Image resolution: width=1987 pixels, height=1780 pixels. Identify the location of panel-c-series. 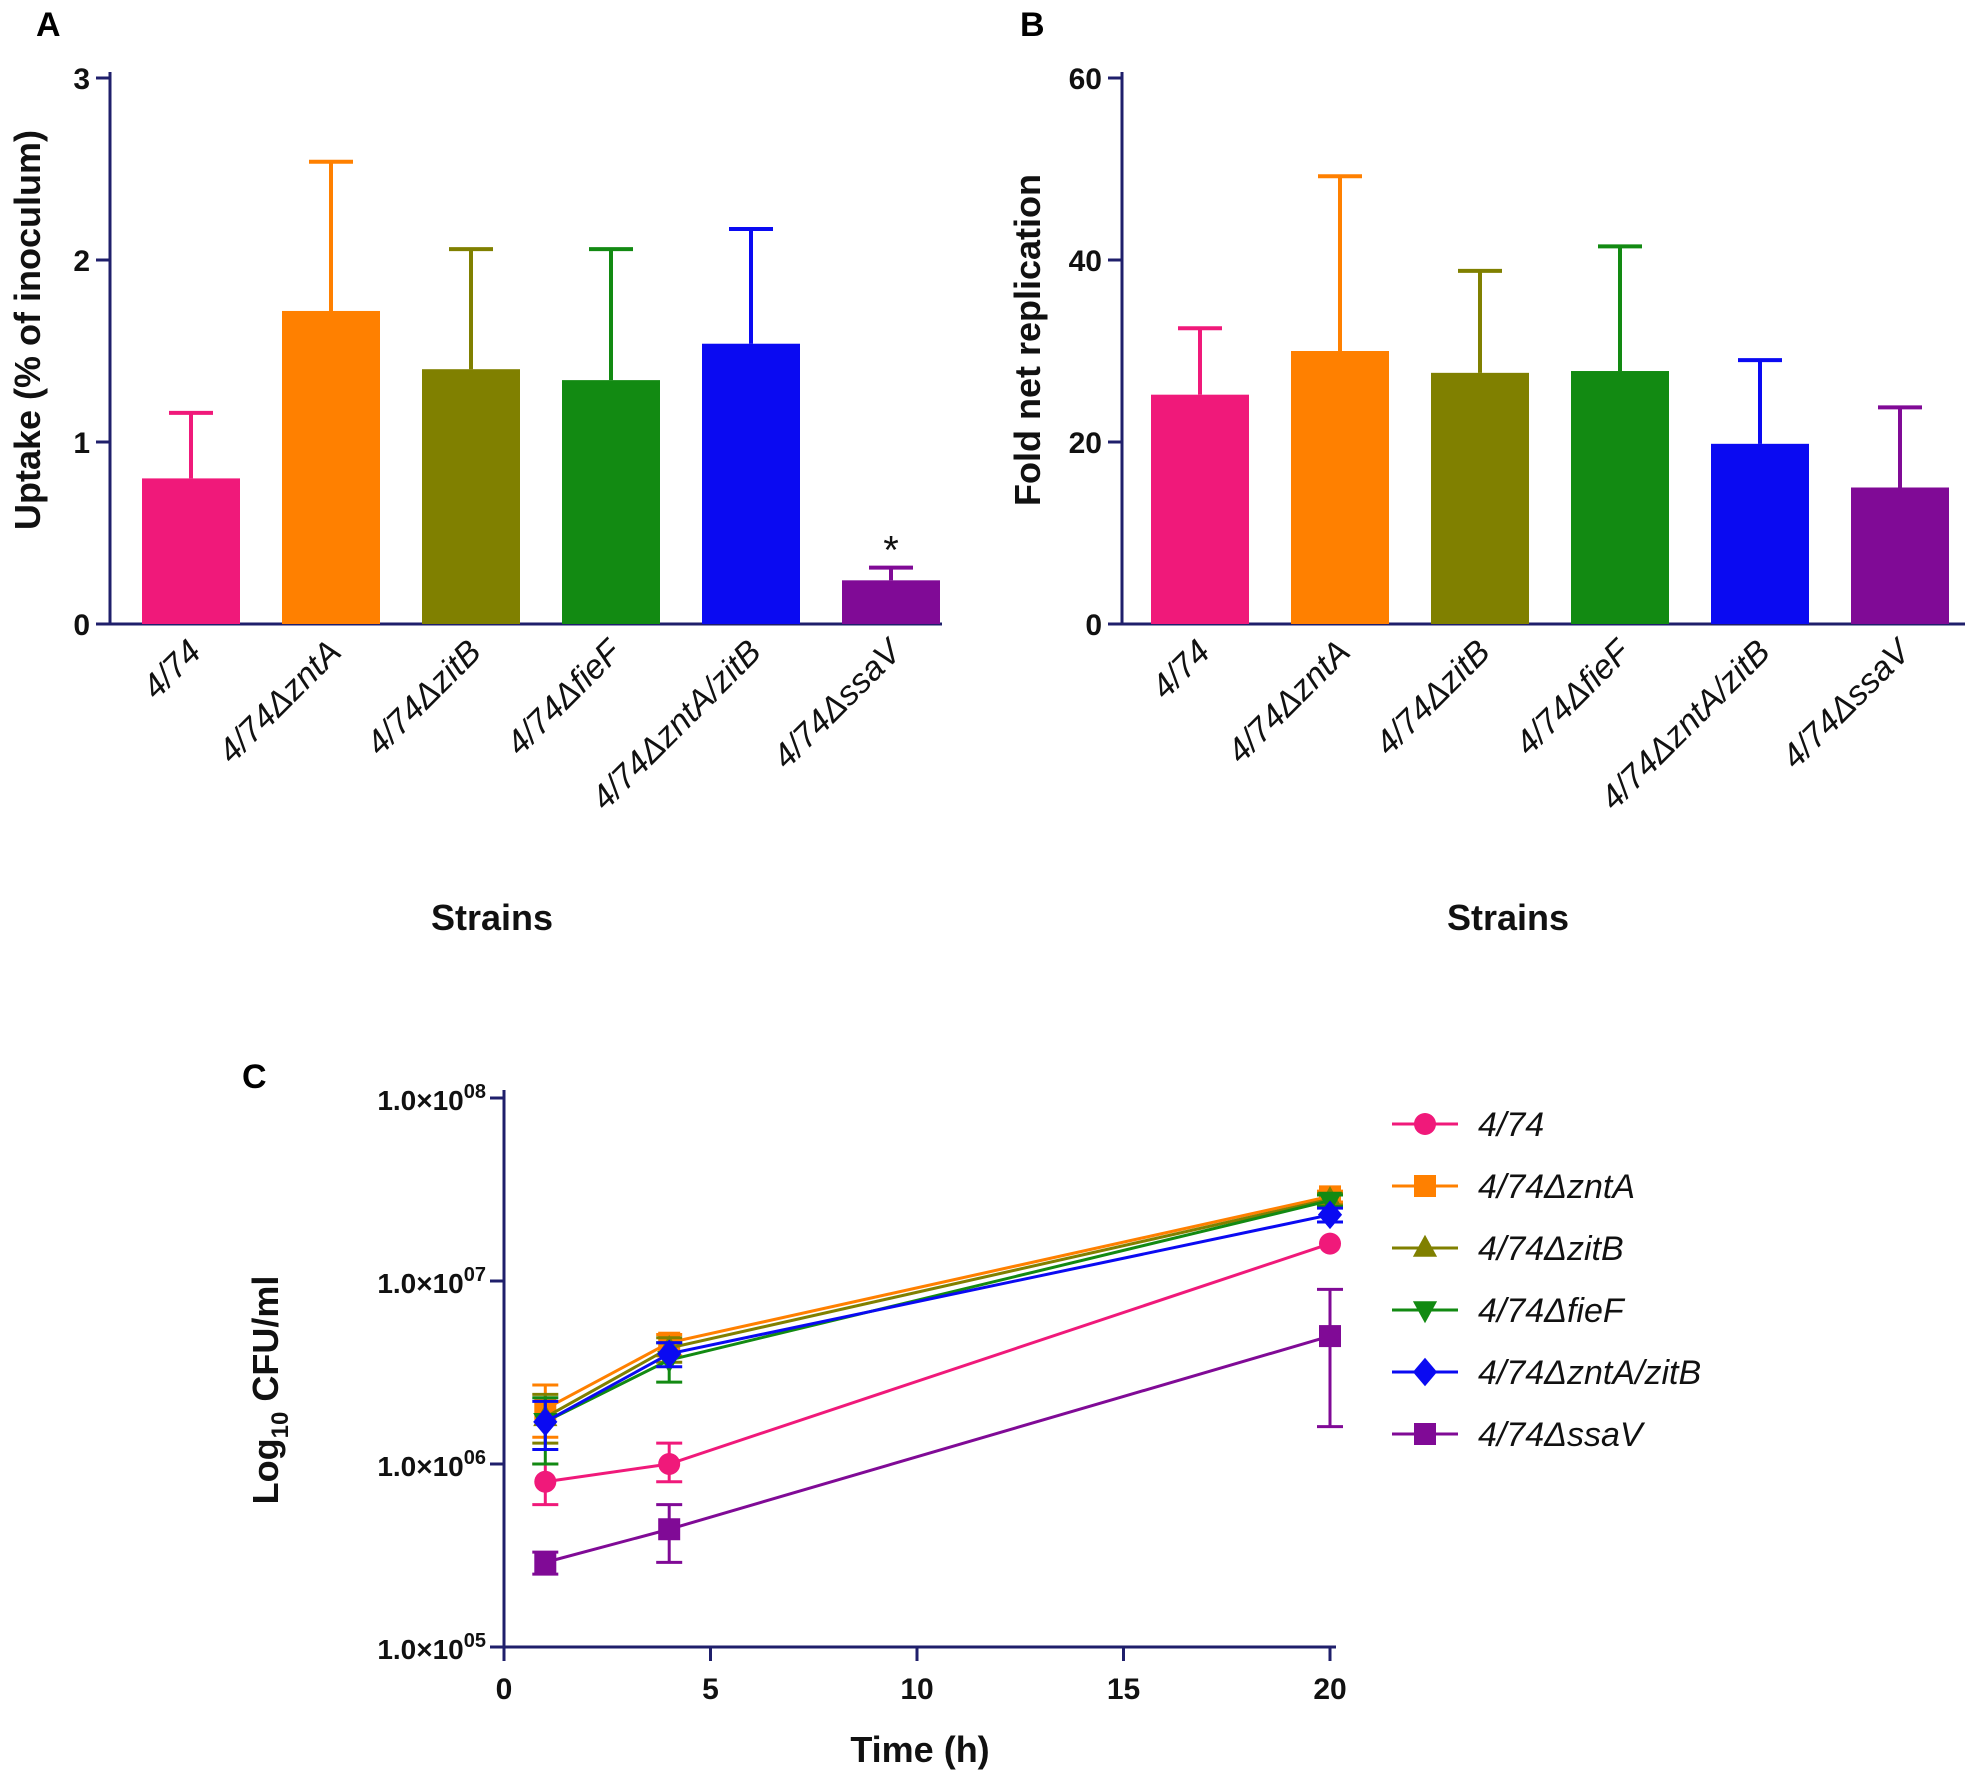
(937, 1380).